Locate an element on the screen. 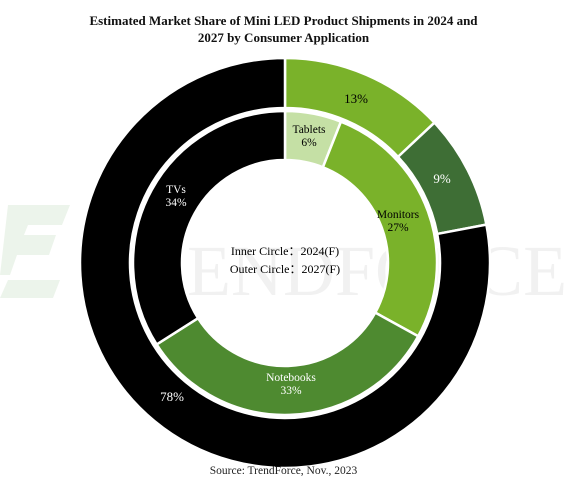 This screenshot has height=499, width=567. center-label-outer: Outer Circle：2027(F) is located at coordinates (285, 269).